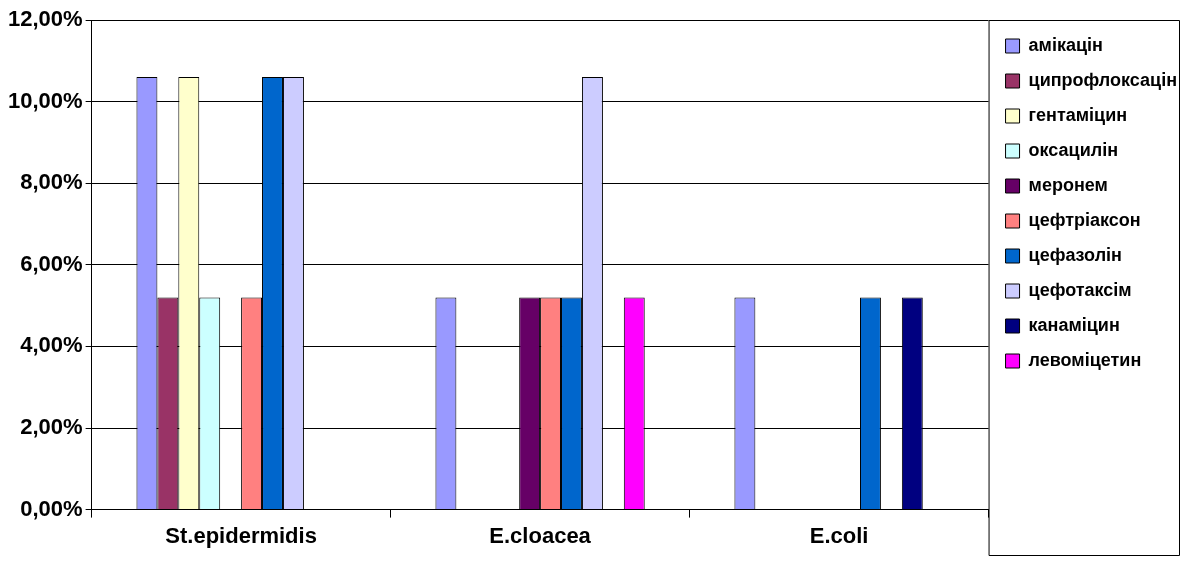  What do you see at coordinates (1103, 79) in the screenshot?
I see `legend-label: ципрофлоксацін` at bounding box center [1103, 79].